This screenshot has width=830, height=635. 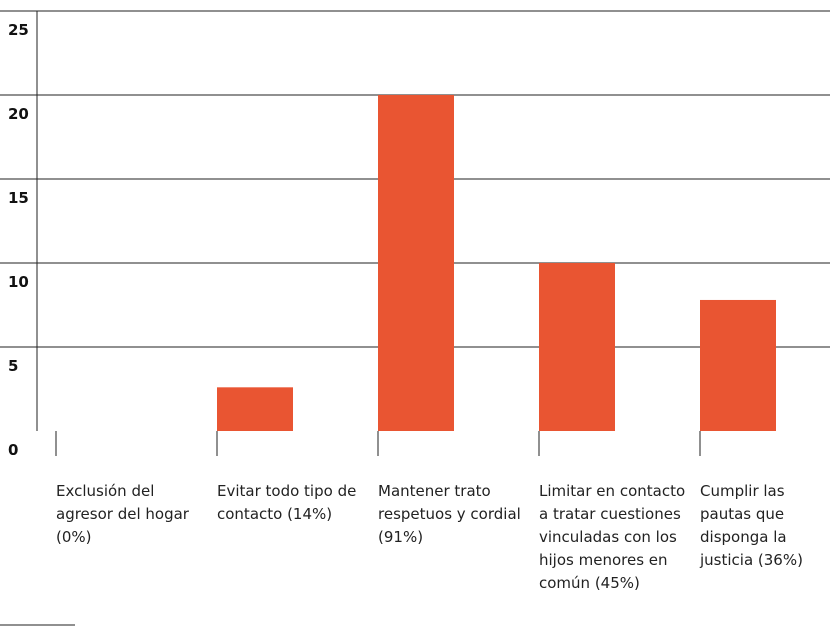 What do you see at coordinates (18, 282) in the screenshot?
I see `y-tick-label: 10` at bounding box center [18, 282].